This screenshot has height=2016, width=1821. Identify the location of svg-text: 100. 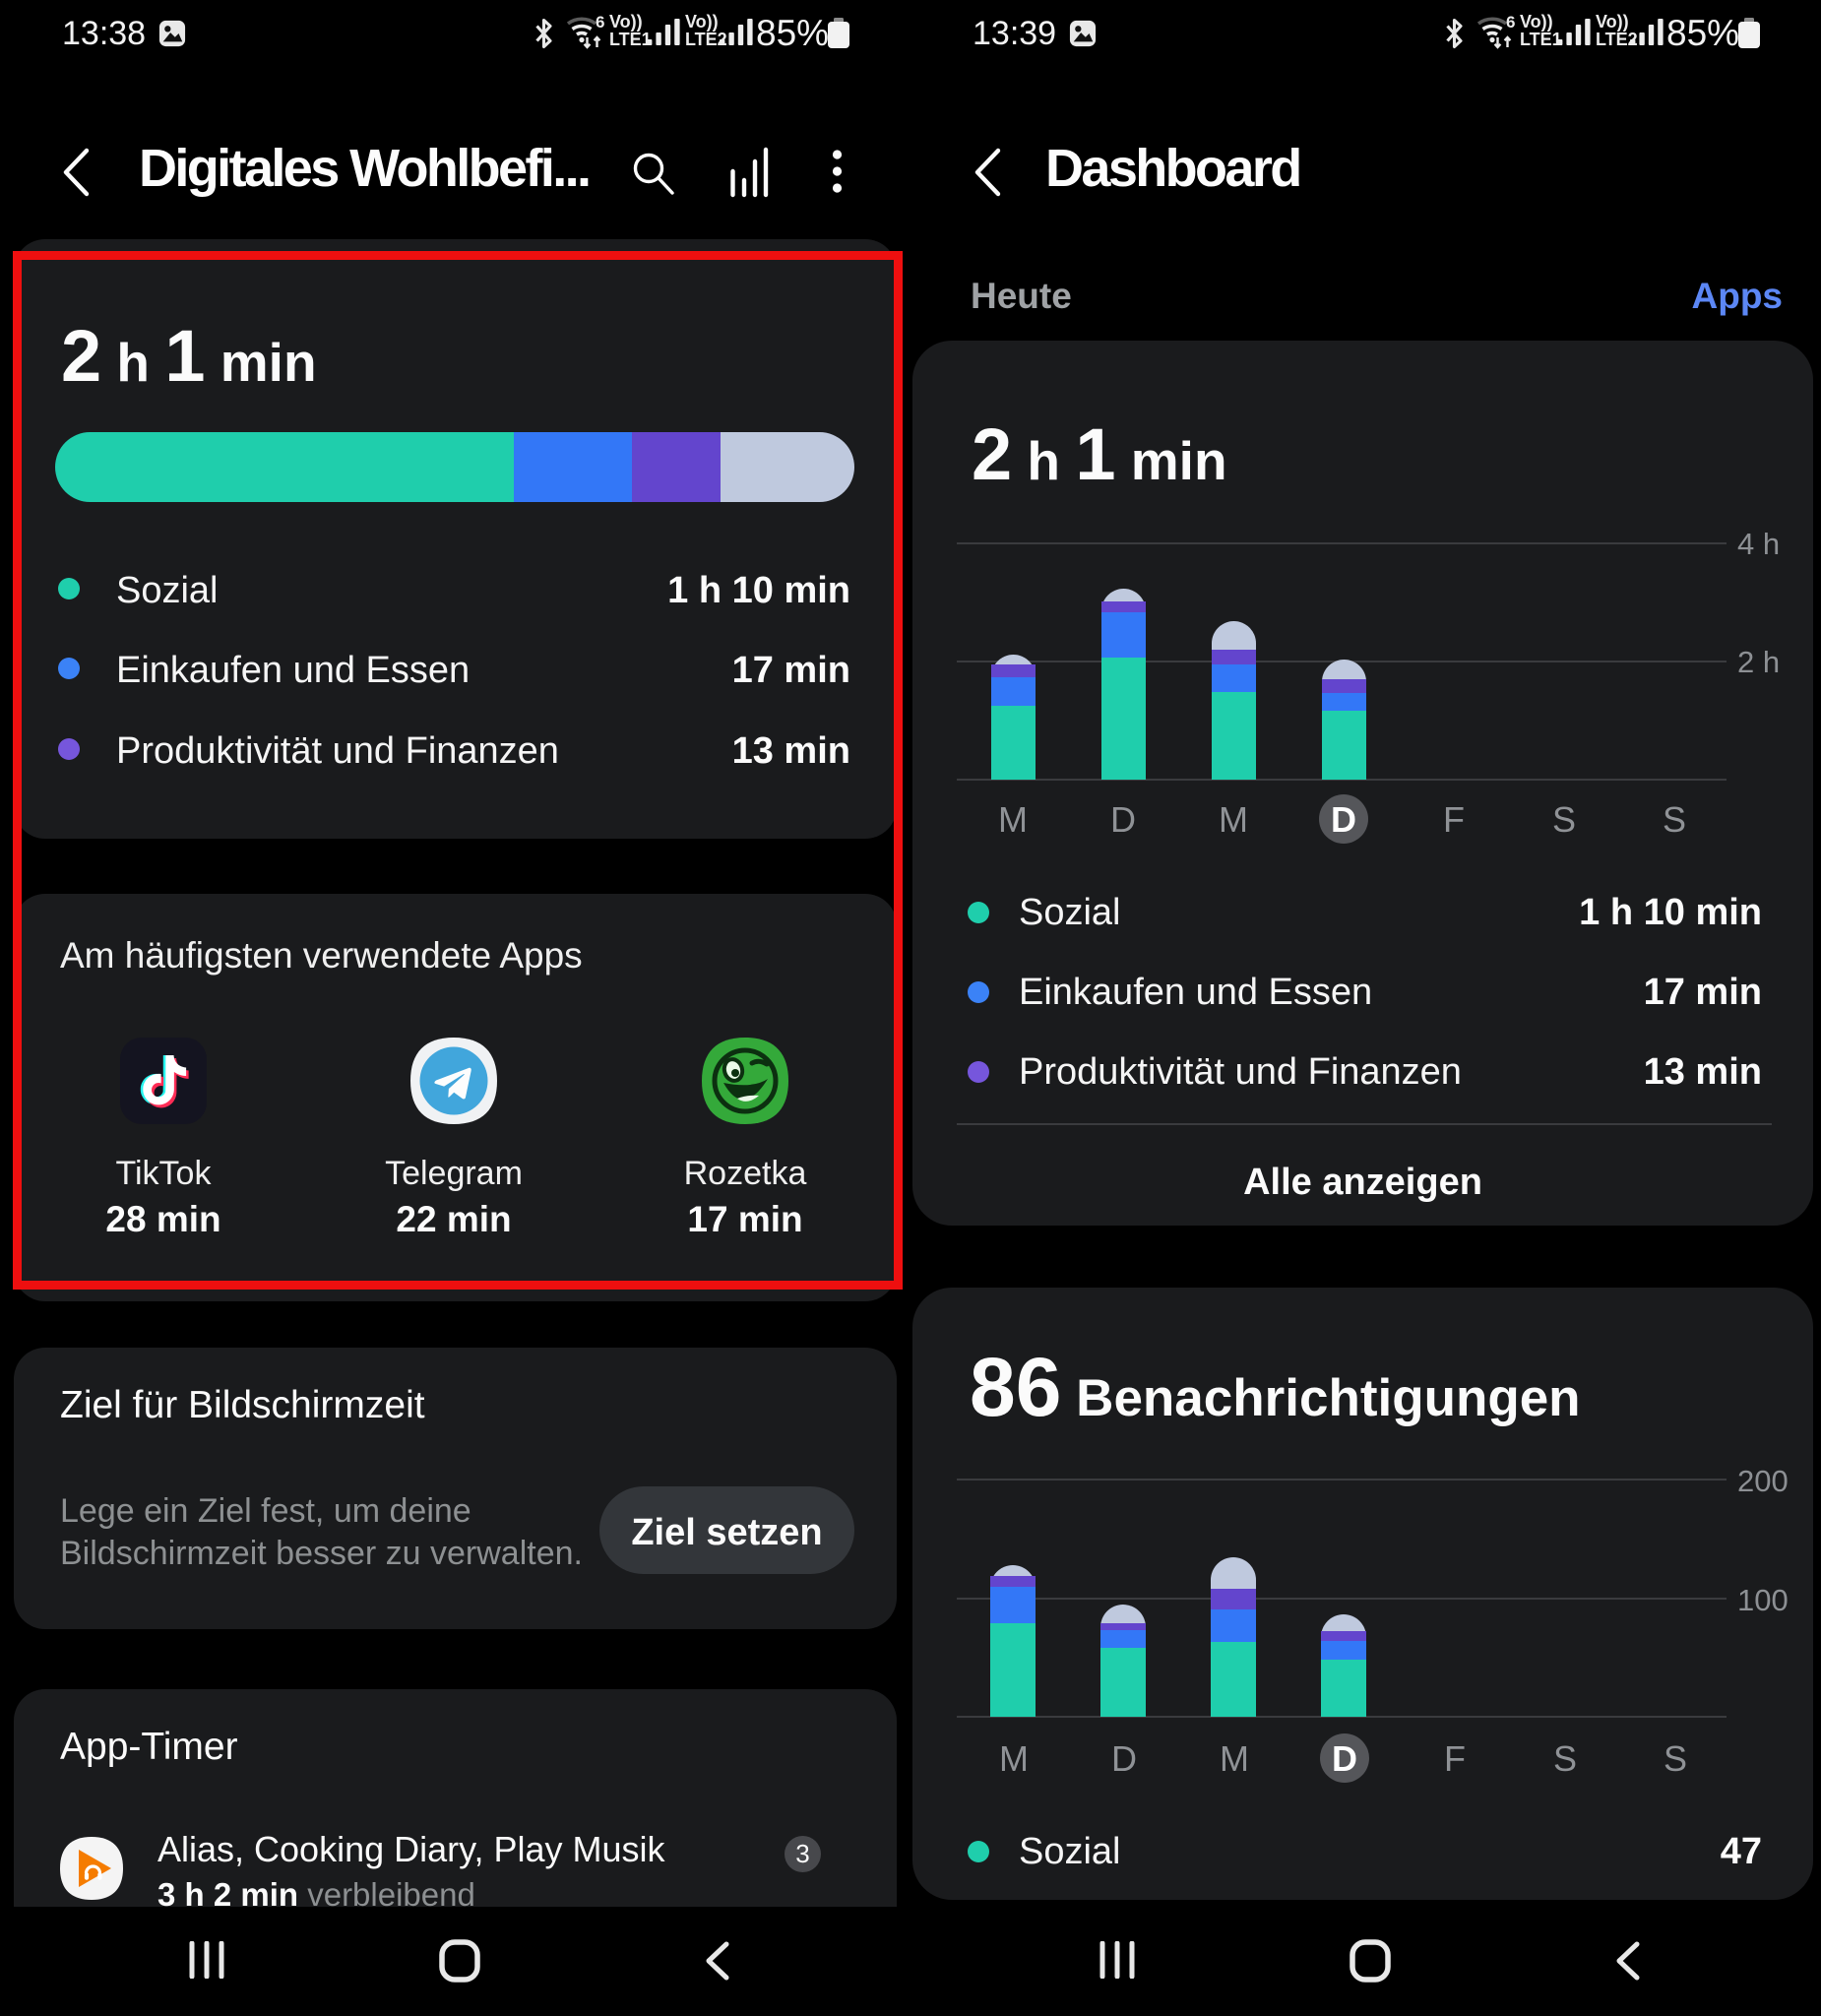
(1763, 1600).